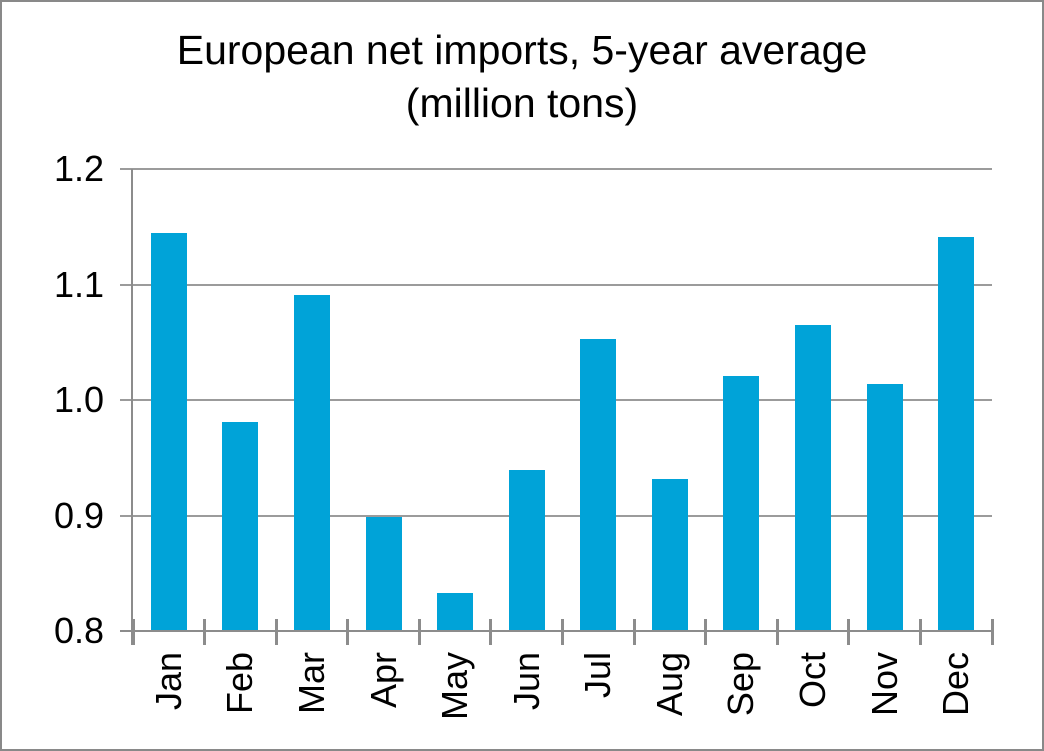 This screenshot has height=751, width=1044. What do you see at coordinates (455, 686) in the screenshot?
I see `x-axis-label-may: May` at bounding box center [455, 686].